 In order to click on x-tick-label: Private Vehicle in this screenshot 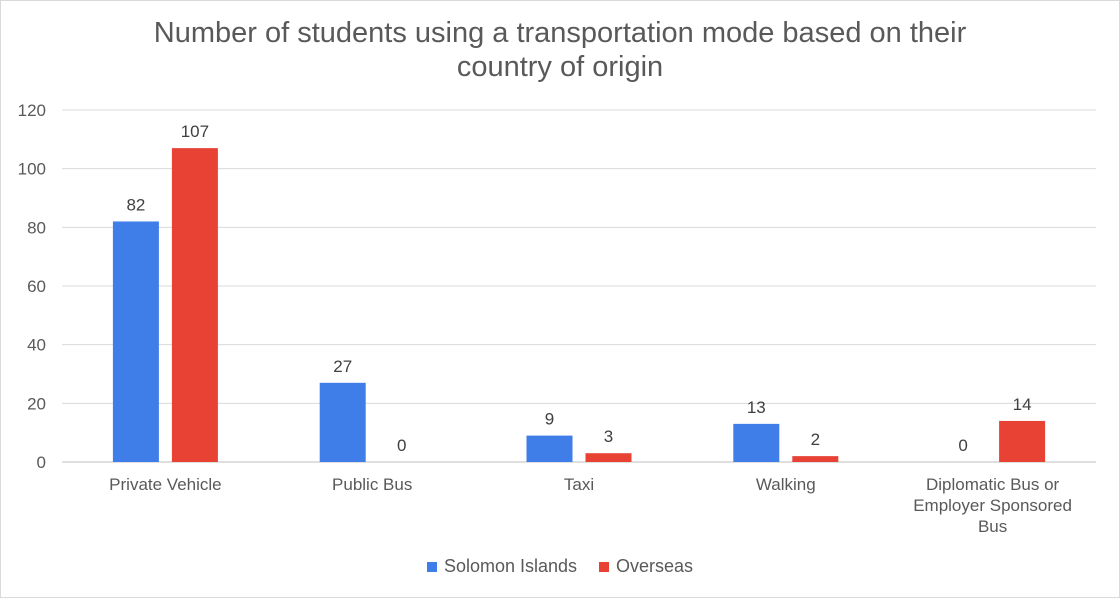, I will do `click(165, 484)`.